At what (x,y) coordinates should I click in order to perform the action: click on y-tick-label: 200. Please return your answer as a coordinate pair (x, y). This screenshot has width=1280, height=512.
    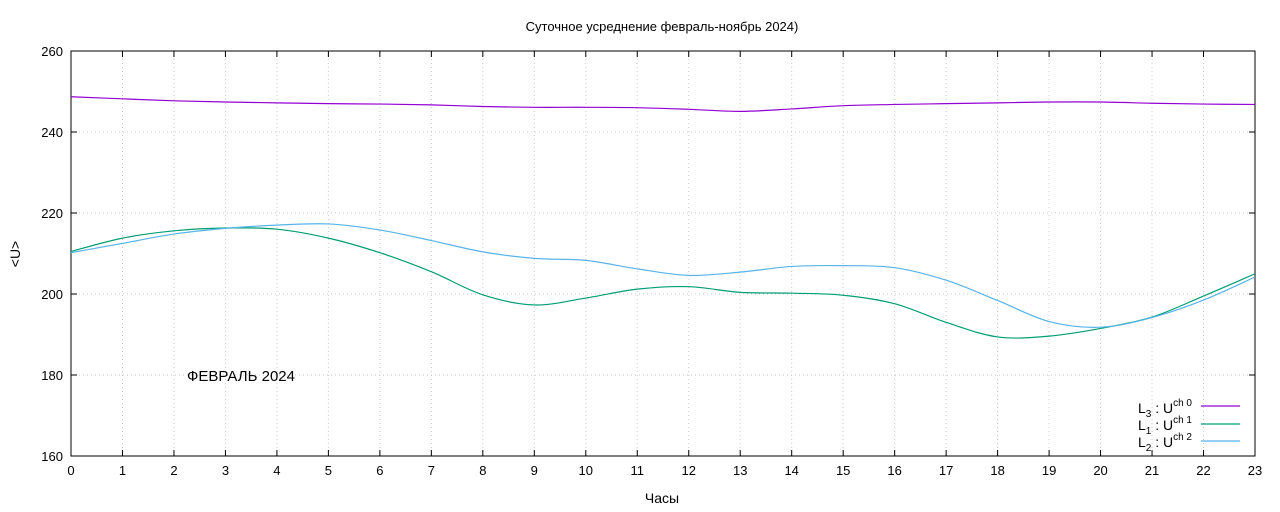
    Looking at the image, I should click on (52, 294).